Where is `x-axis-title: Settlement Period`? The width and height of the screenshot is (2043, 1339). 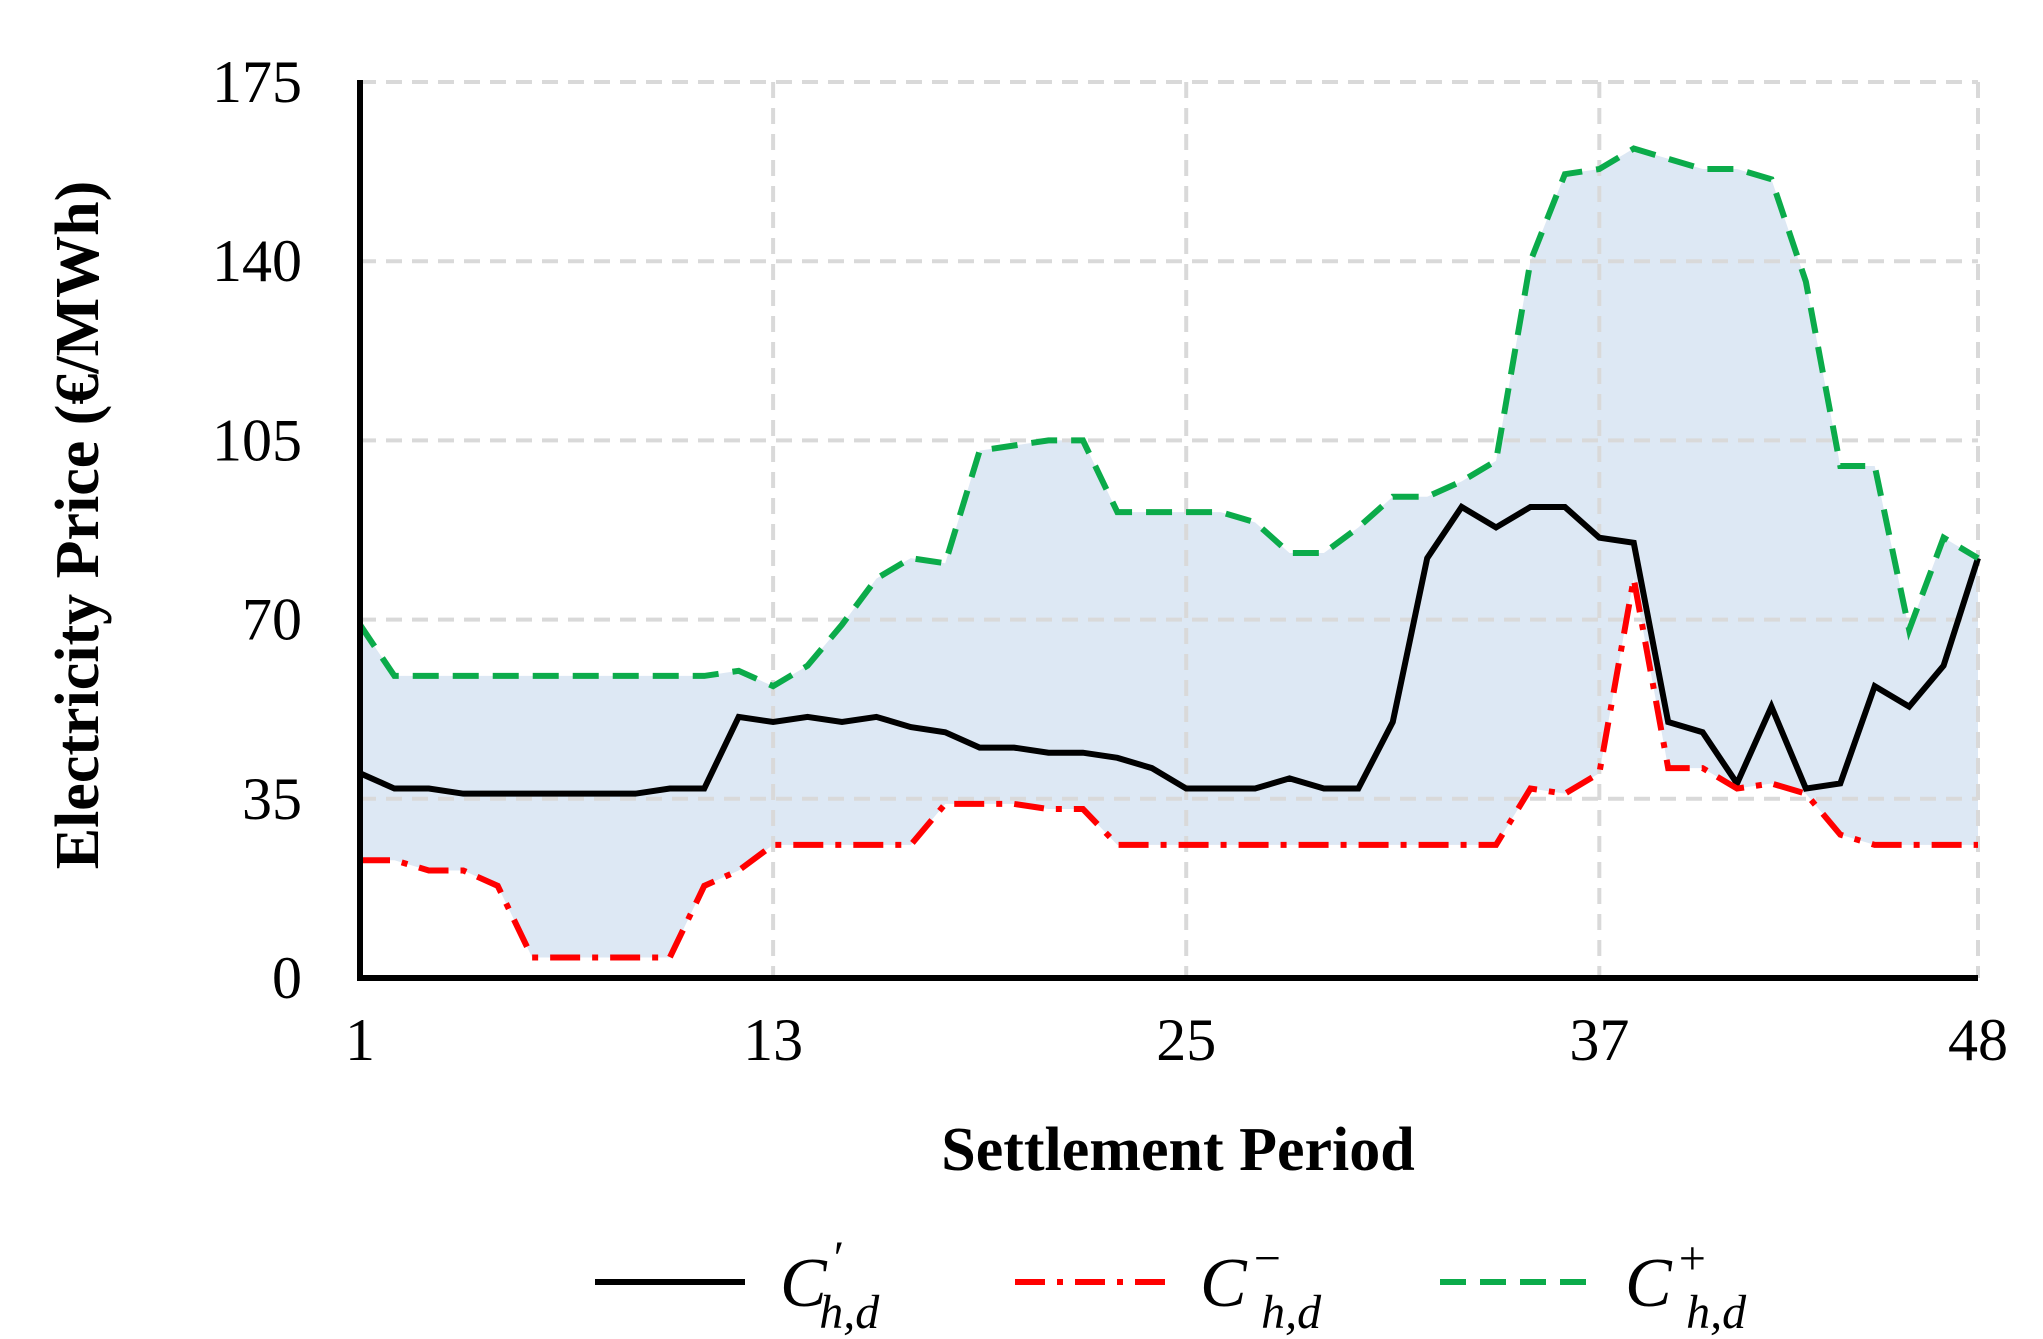
x-axis-title: Settlement Period is located at coordinates (1177, 1150).